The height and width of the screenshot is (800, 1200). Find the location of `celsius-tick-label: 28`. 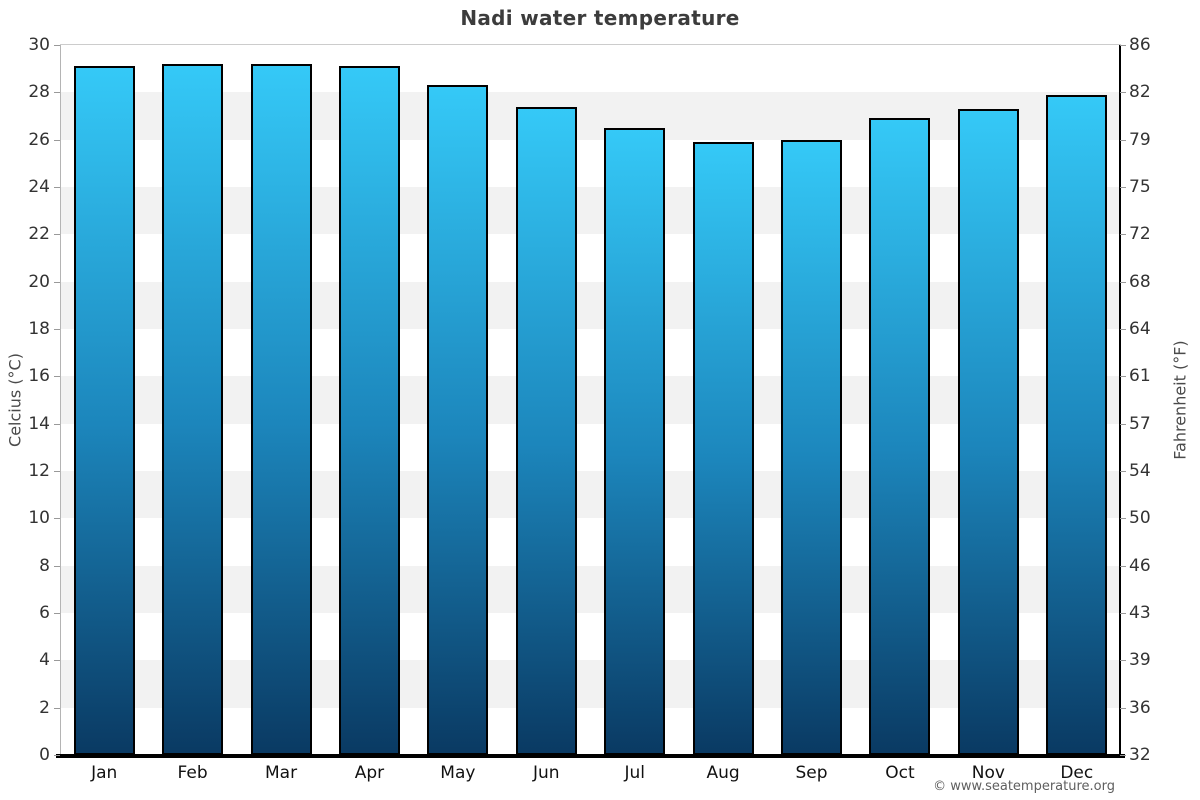

celsius-tick-label: 28 is located at coordinates (39, 92).